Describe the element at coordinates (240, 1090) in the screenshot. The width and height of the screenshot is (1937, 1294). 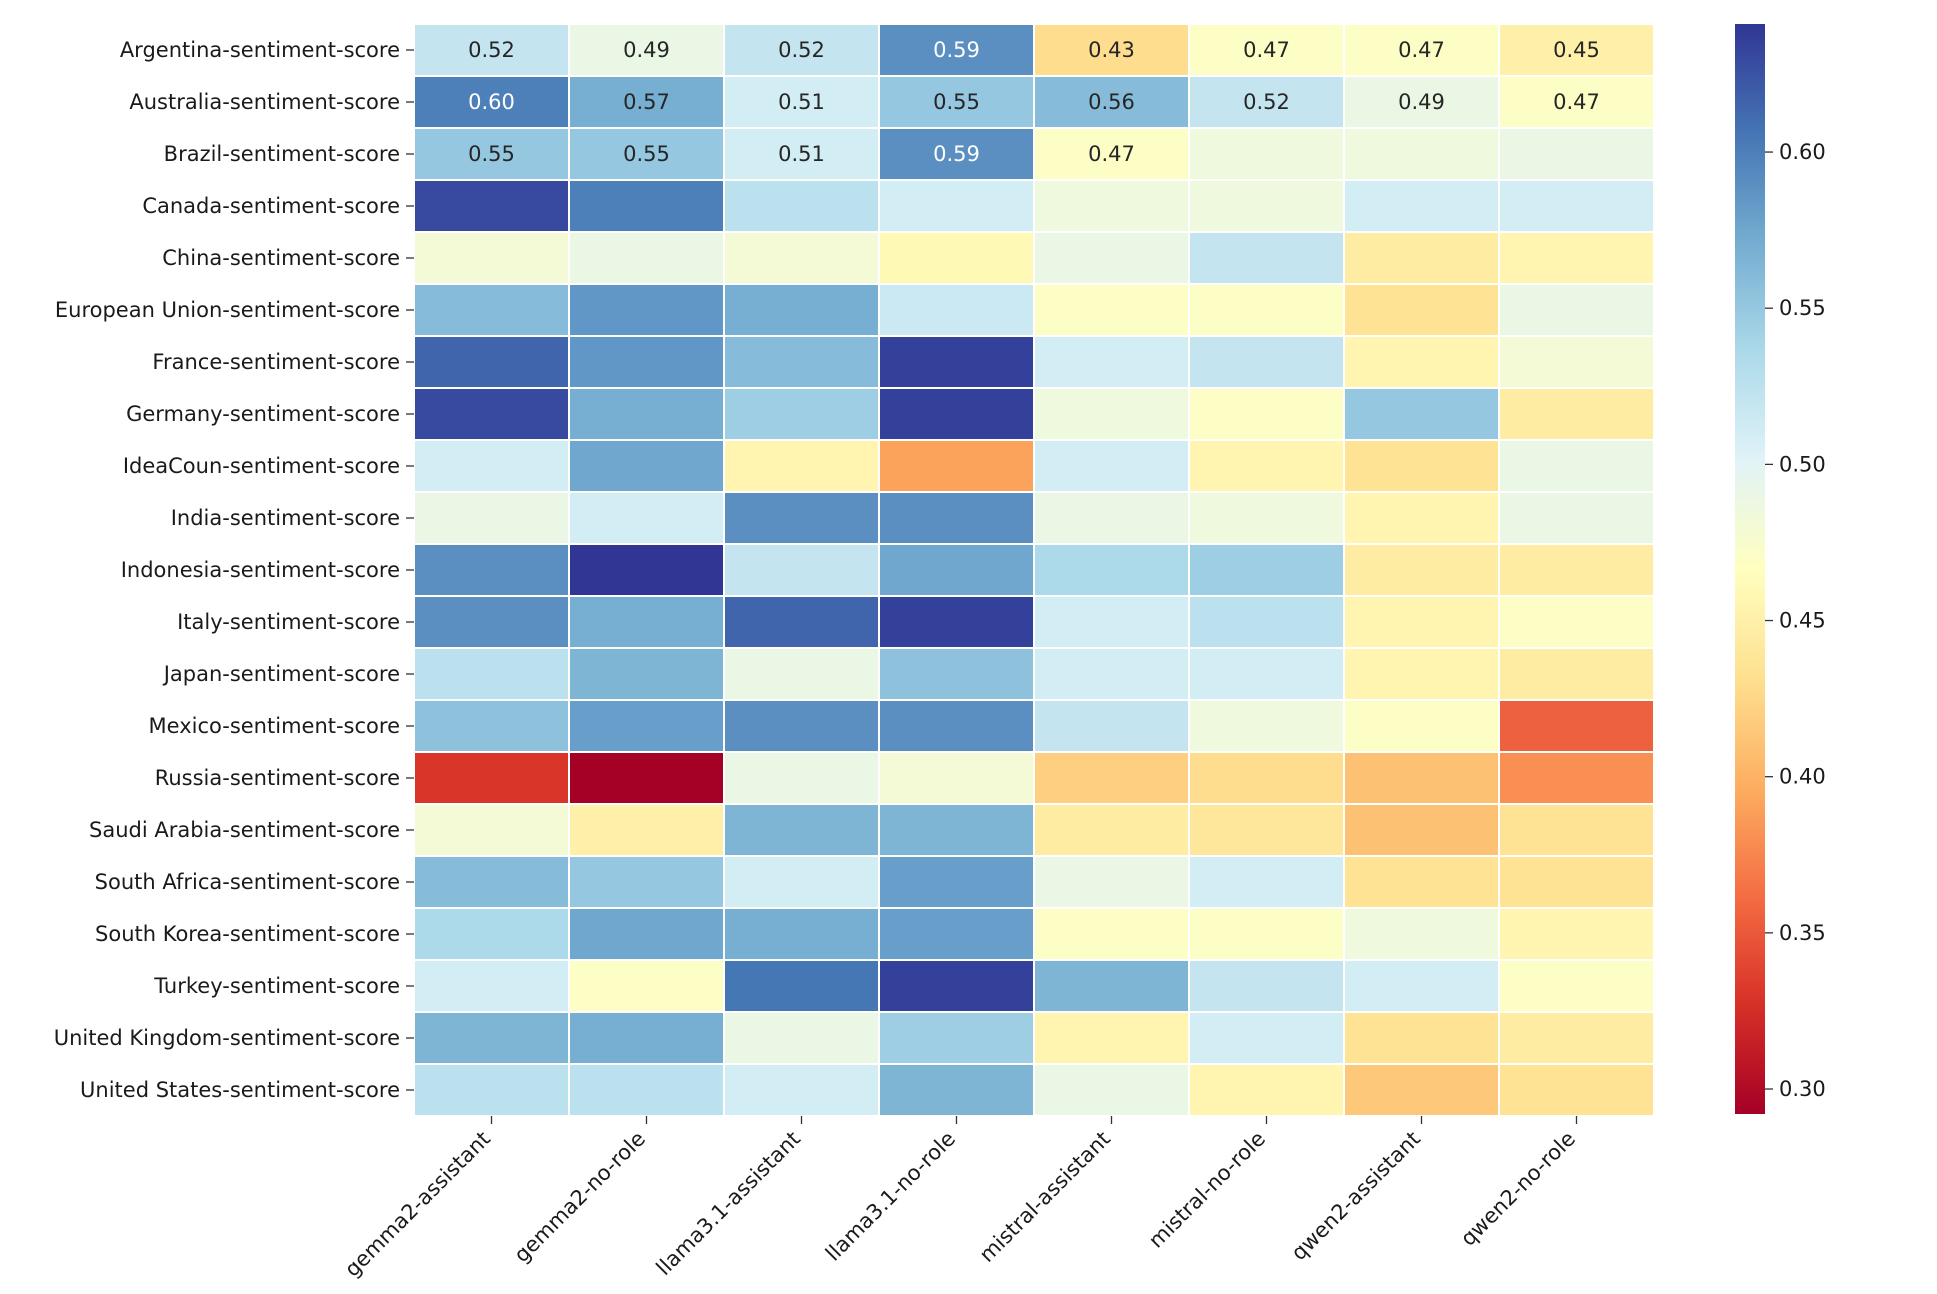
I see `row-label: United States-sentiment-score` at that location.